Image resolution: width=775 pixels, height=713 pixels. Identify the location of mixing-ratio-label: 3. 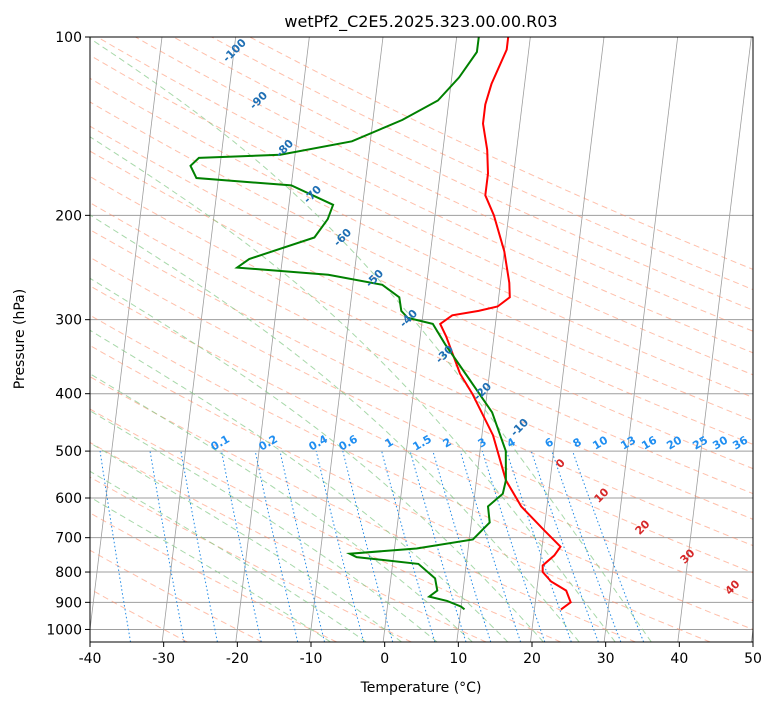
(482, 442).